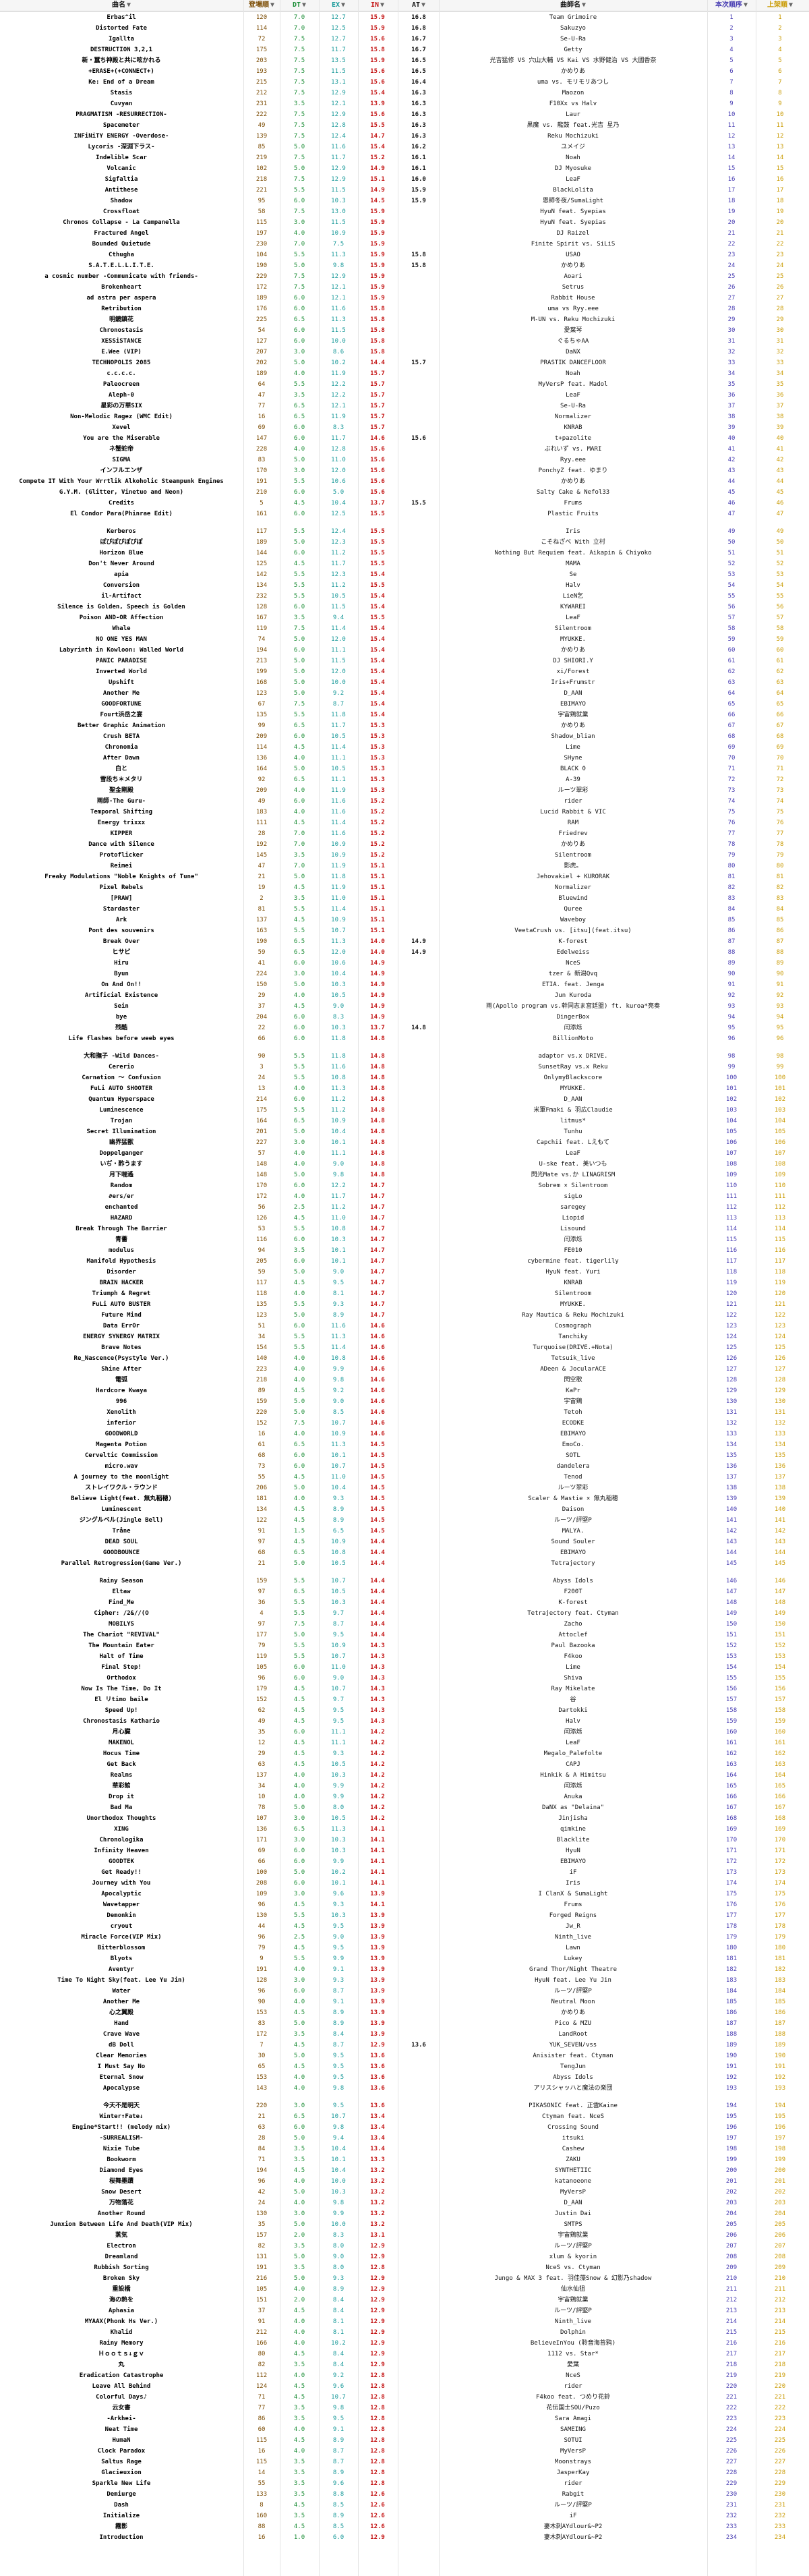 The image size is (809, 2576). I want to click on table-row: 海の熱を 151 2.0 8.4 12.9 宇宙鶏就業 212 212, so click(404, 2300).